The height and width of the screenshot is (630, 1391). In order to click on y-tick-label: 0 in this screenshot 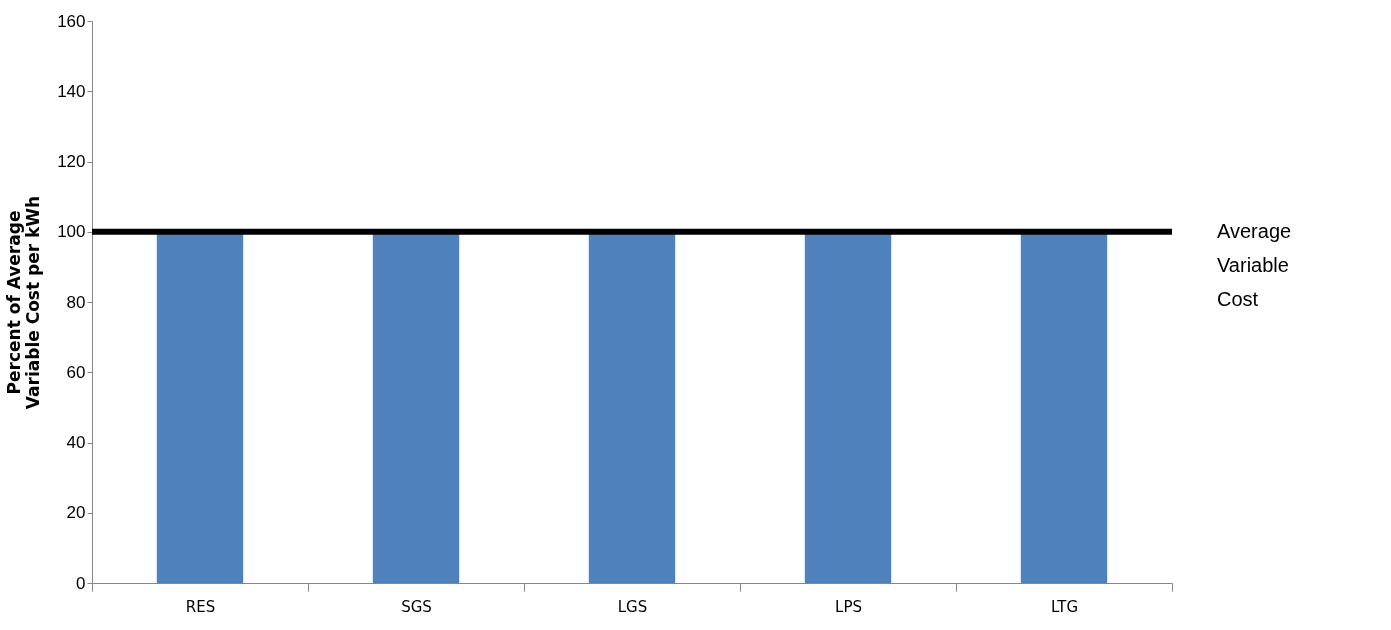, I will do `click(81, 583)`.